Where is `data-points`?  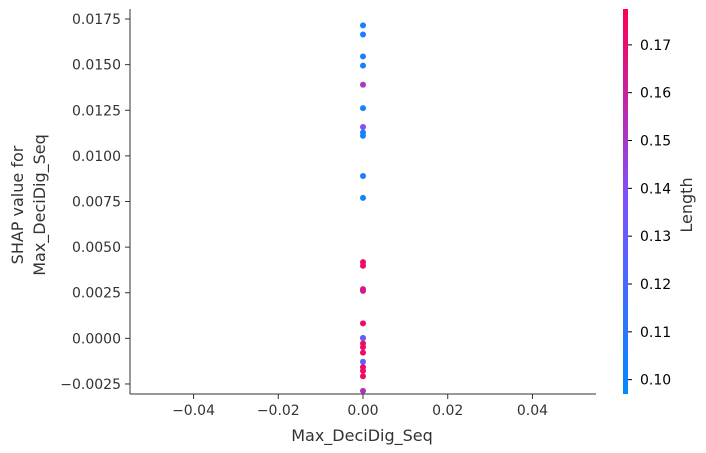 data-points is located at coordinates (363, 208).